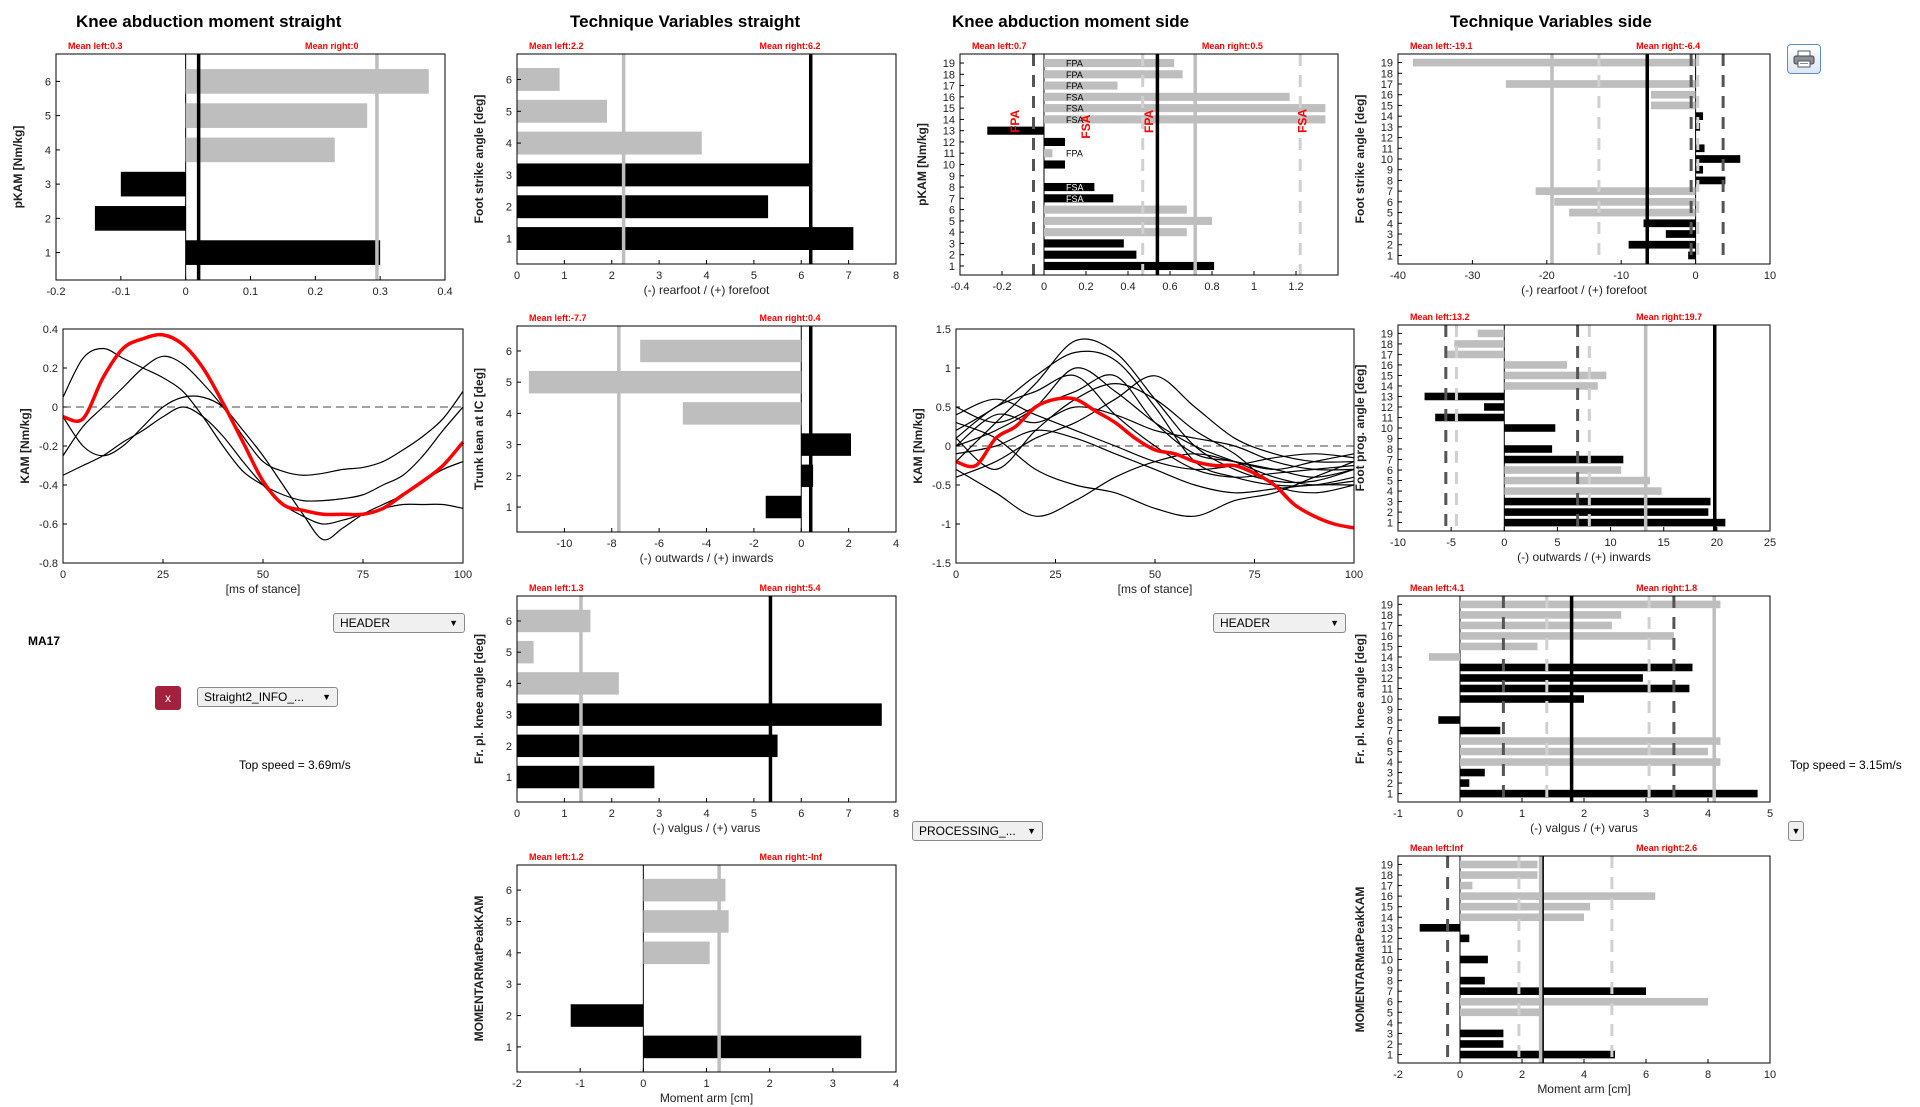 This screenshot has height=1107, width=1920. I want to click on mean-right-label: Mean right:0.4, so click(790, 318).